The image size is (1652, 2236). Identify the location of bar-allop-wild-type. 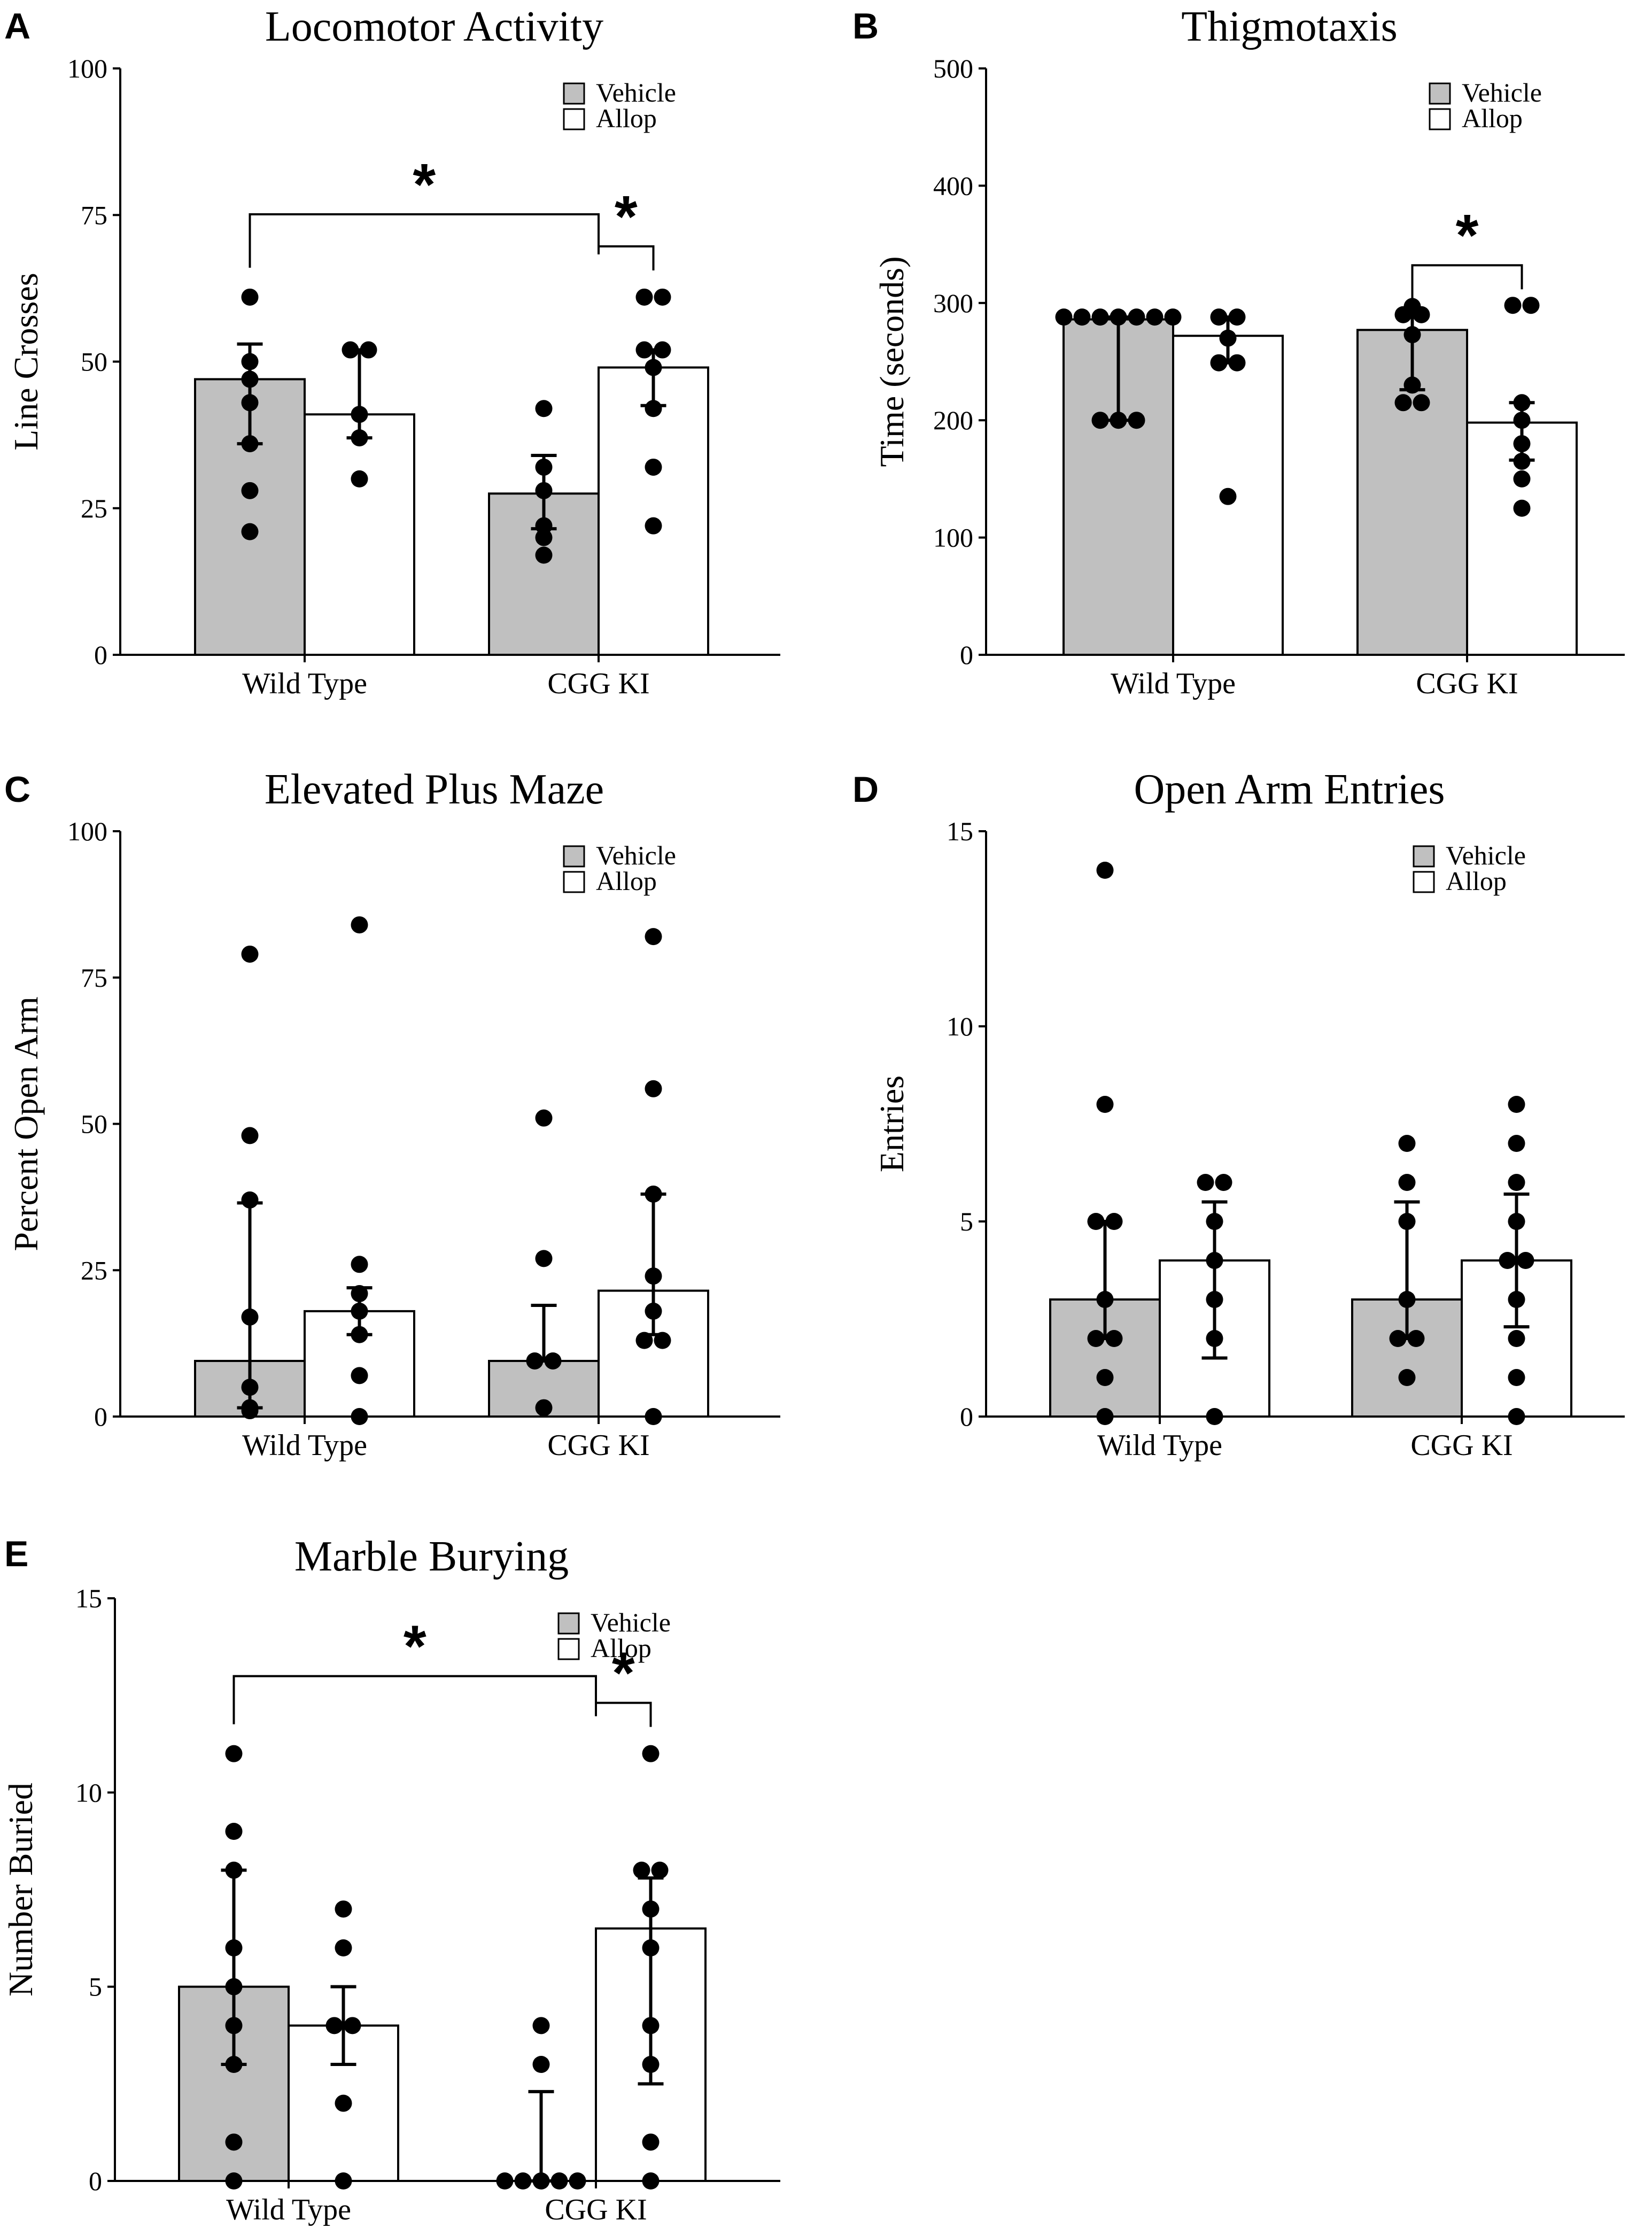
(359, 534).